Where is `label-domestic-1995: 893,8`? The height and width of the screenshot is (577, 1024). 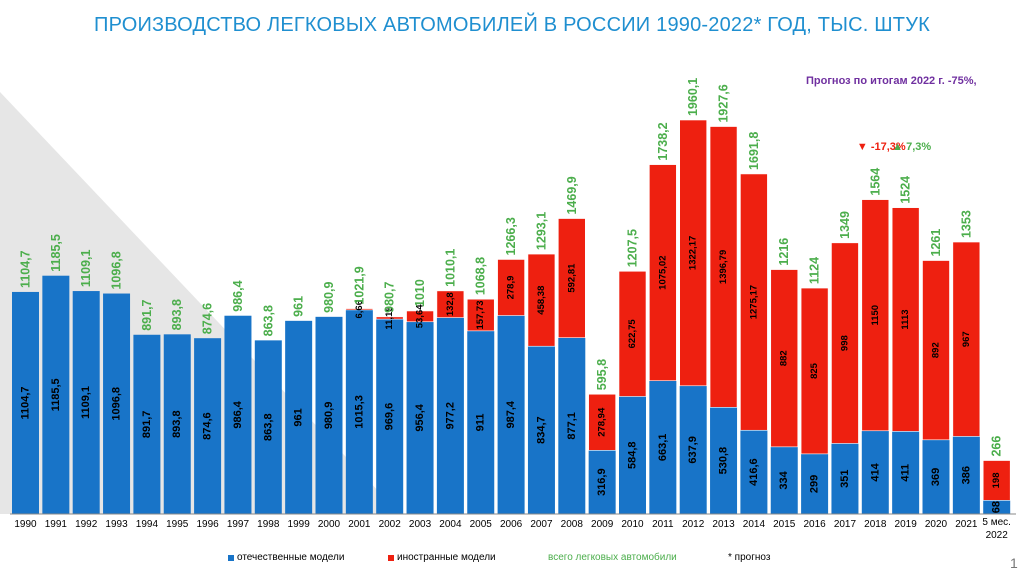
label-domestic-1995: 893,8 is located at coordinates (177, 424).